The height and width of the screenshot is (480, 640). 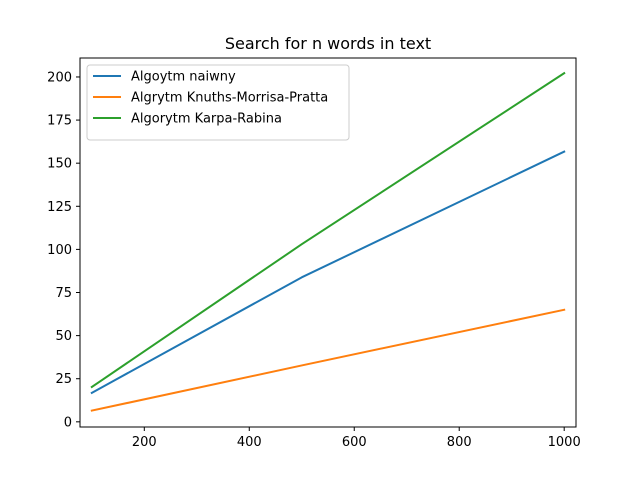 What do you see at coordinates (63, 293) in the screenshot?
I see `y-tick-label-3: 75` at bounding box center [63, 293].